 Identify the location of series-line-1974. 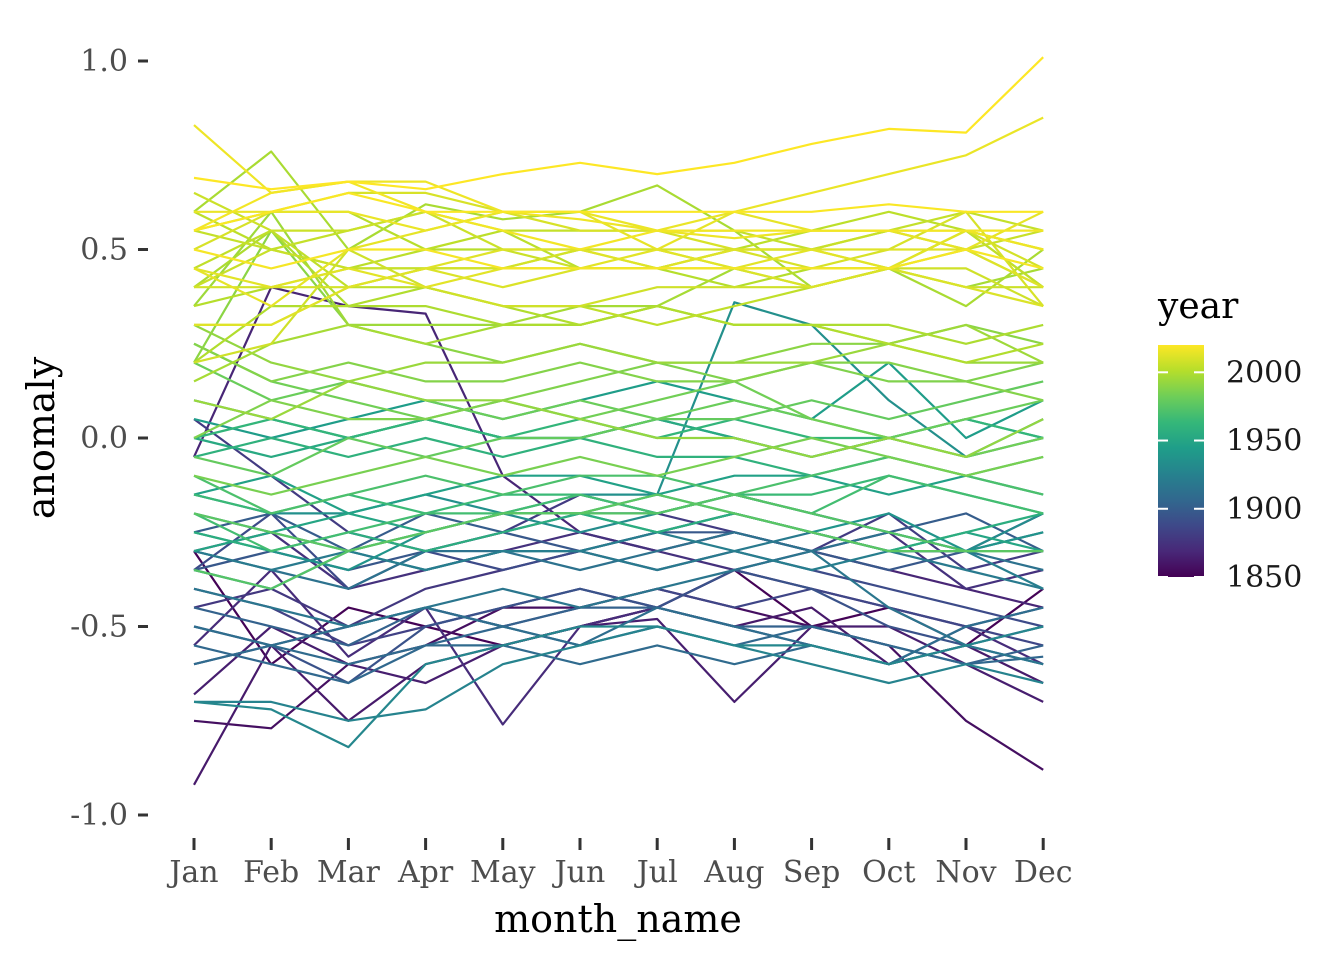
(618, 541).